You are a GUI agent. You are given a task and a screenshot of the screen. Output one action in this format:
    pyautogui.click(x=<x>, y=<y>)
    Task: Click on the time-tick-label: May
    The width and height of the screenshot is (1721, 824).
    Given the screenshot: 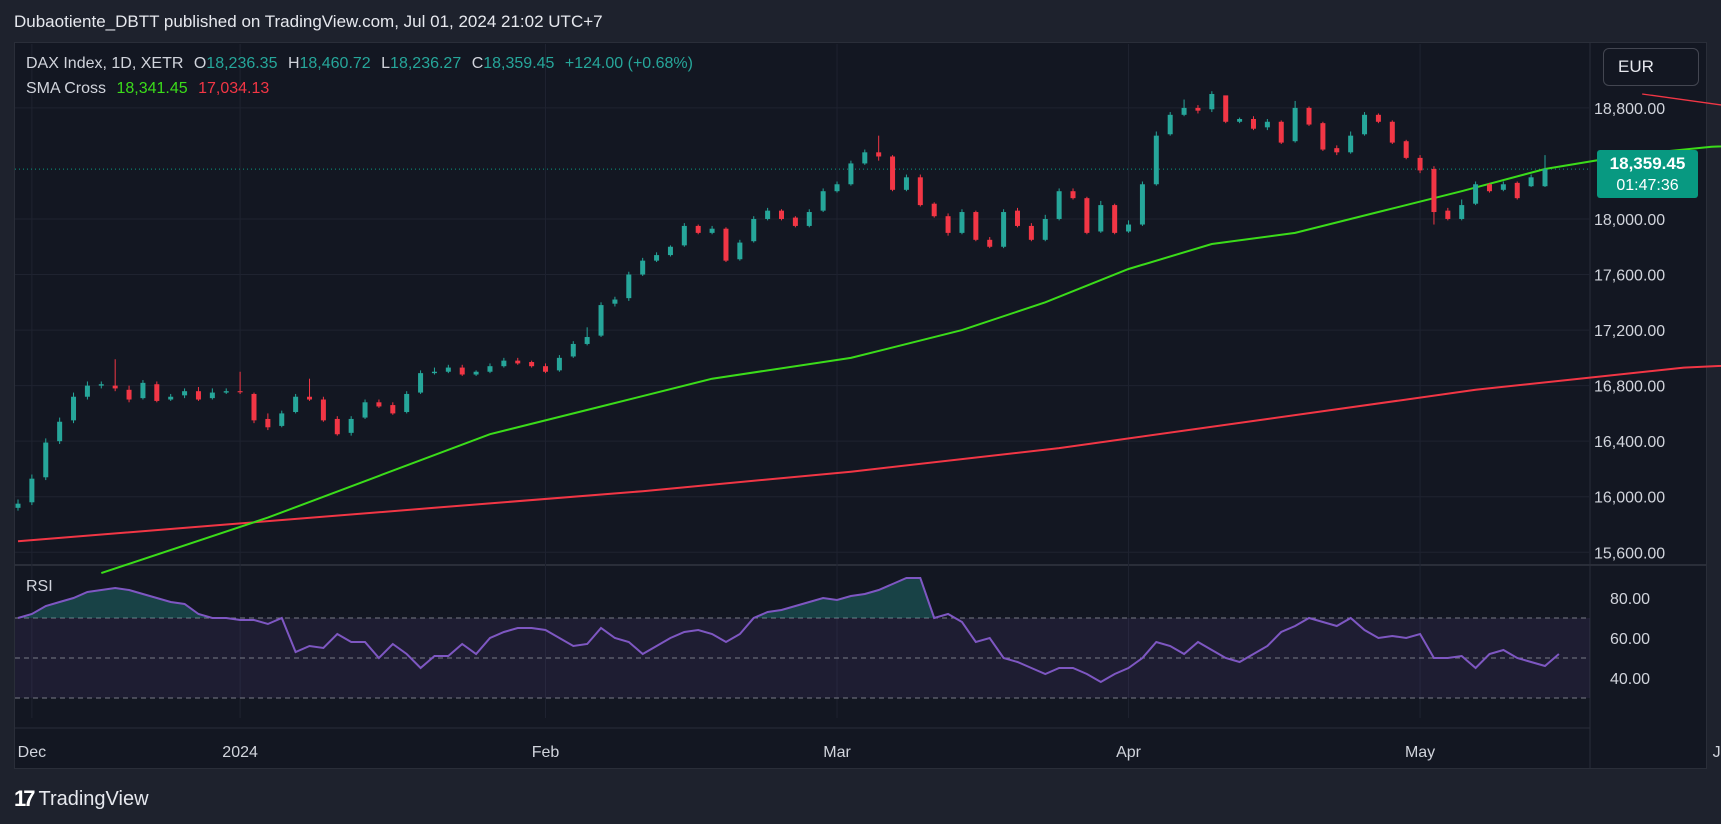 What is the action you would take?
    pyautogui.click(x=1420, y=752)
    